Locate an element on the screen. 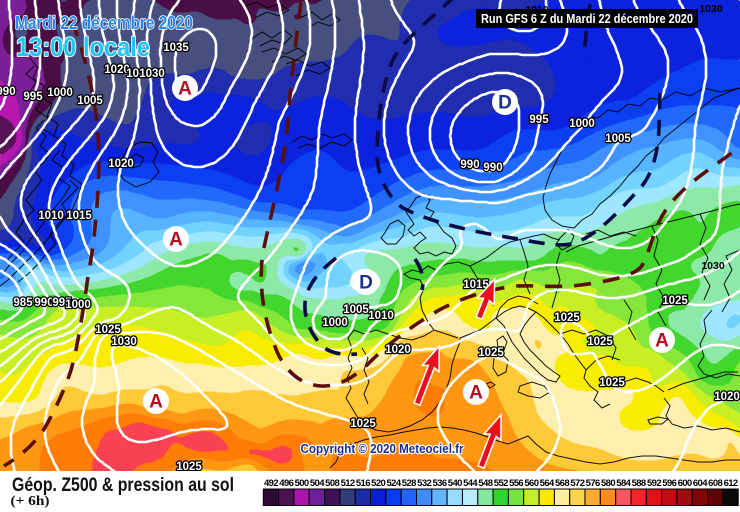 Image resolution: width=740 pixels, height=512 pixels. svg-text: 492 is located at coordinates (271, 483).